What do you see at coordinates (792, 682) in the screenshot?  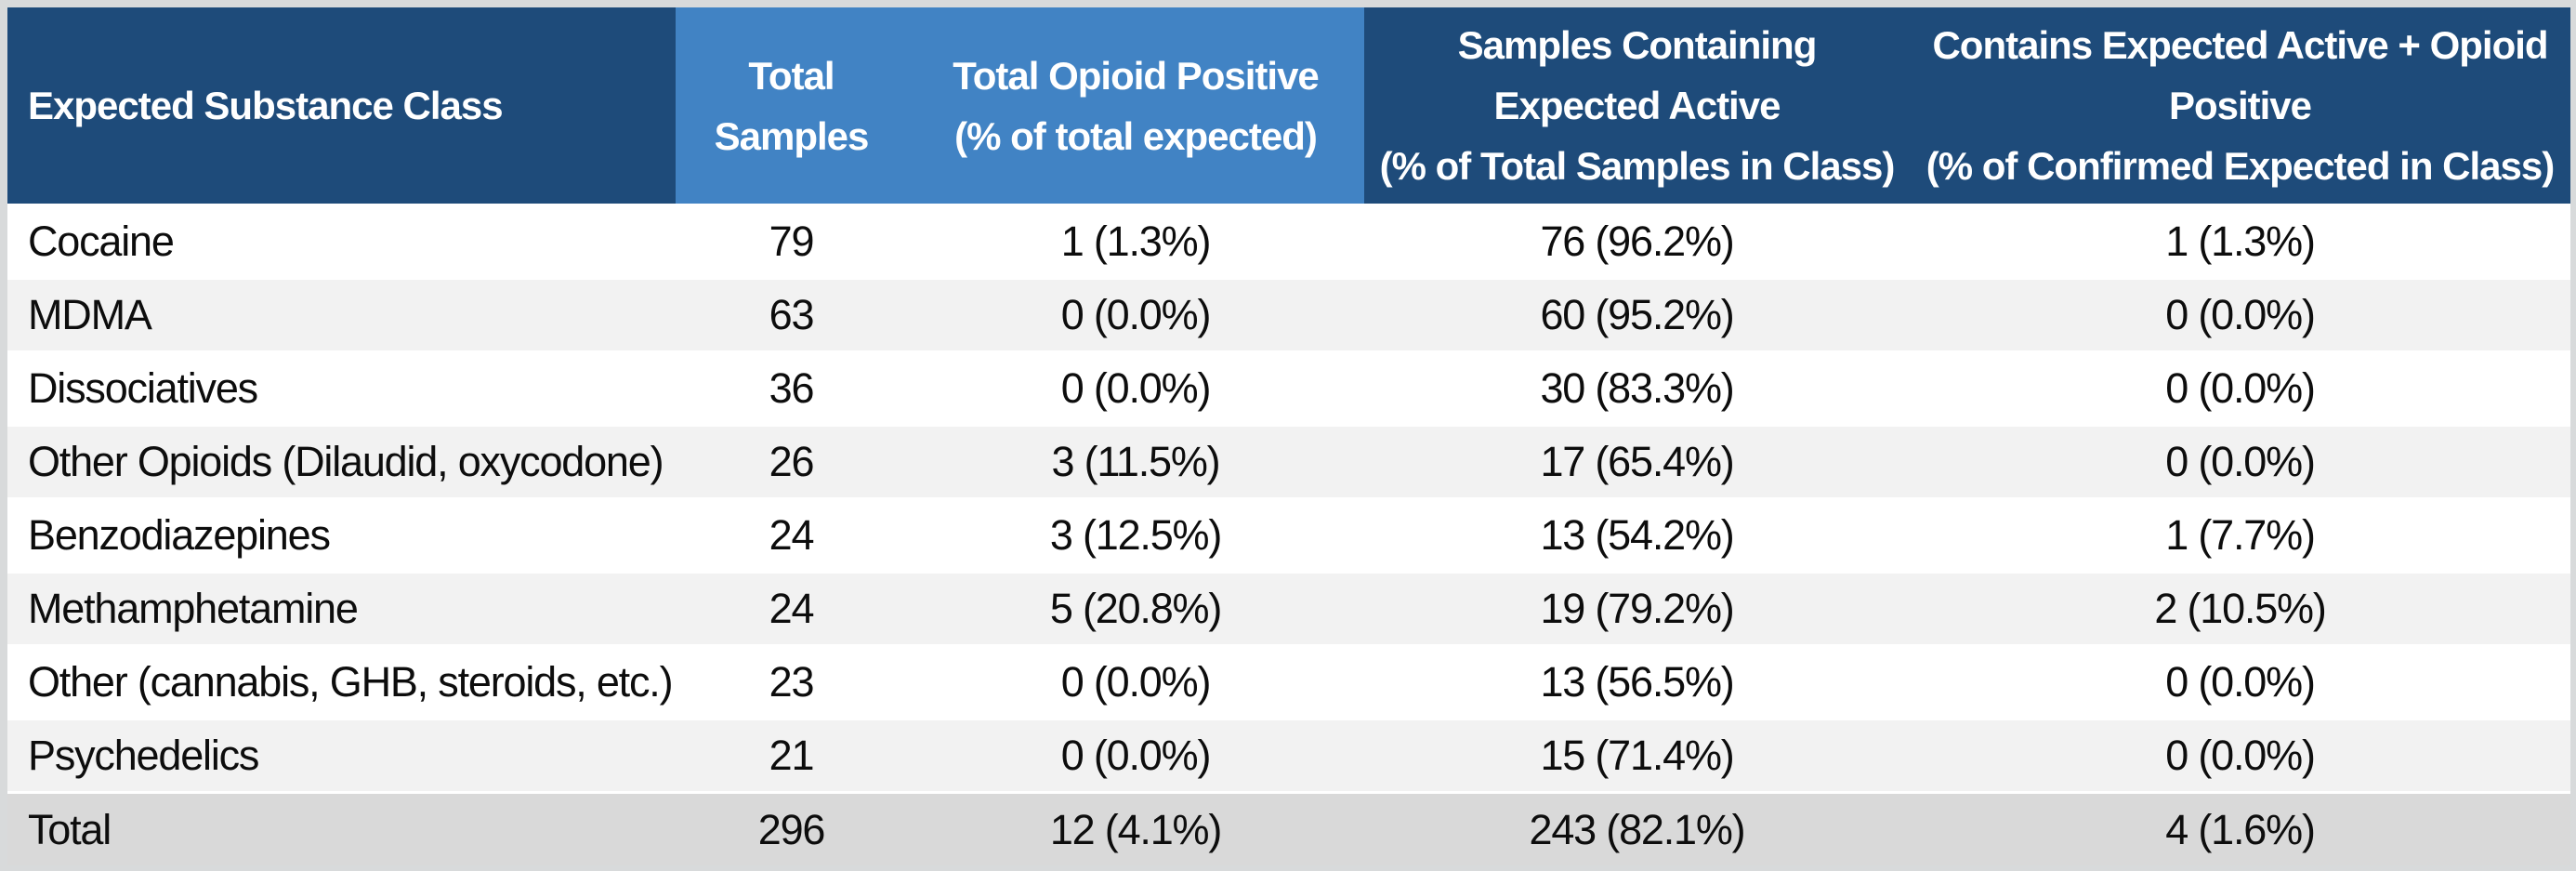 I see `cell-total-samples: 23` at bounding box center [792, 682].